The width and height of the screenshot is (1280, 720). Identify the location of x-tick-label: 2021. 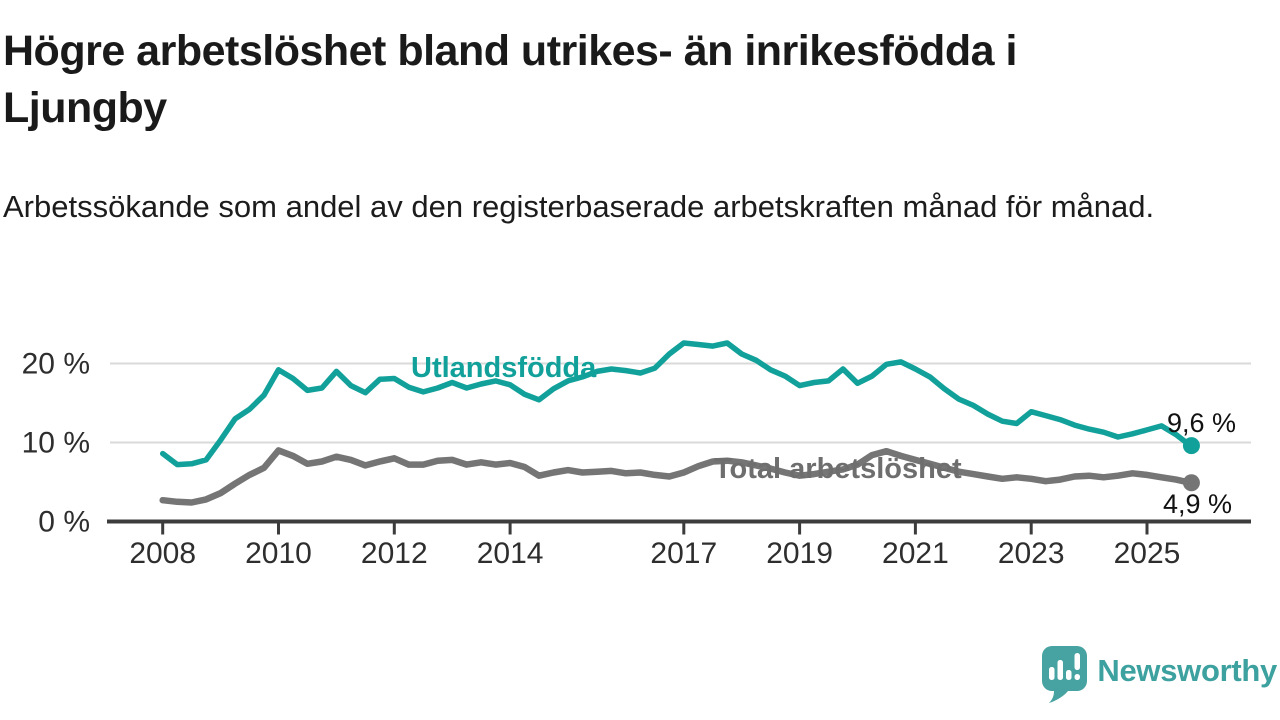
(915, 553).